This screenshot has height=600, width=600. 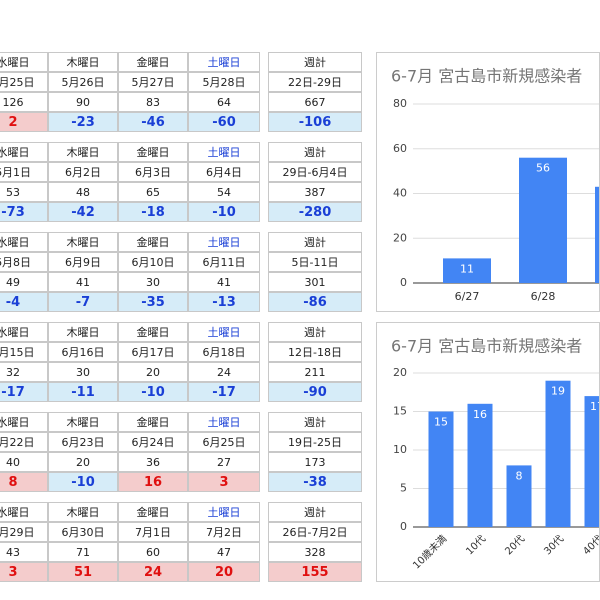 I want to click on y-tick-label: 20, so click(x=400, y=237).